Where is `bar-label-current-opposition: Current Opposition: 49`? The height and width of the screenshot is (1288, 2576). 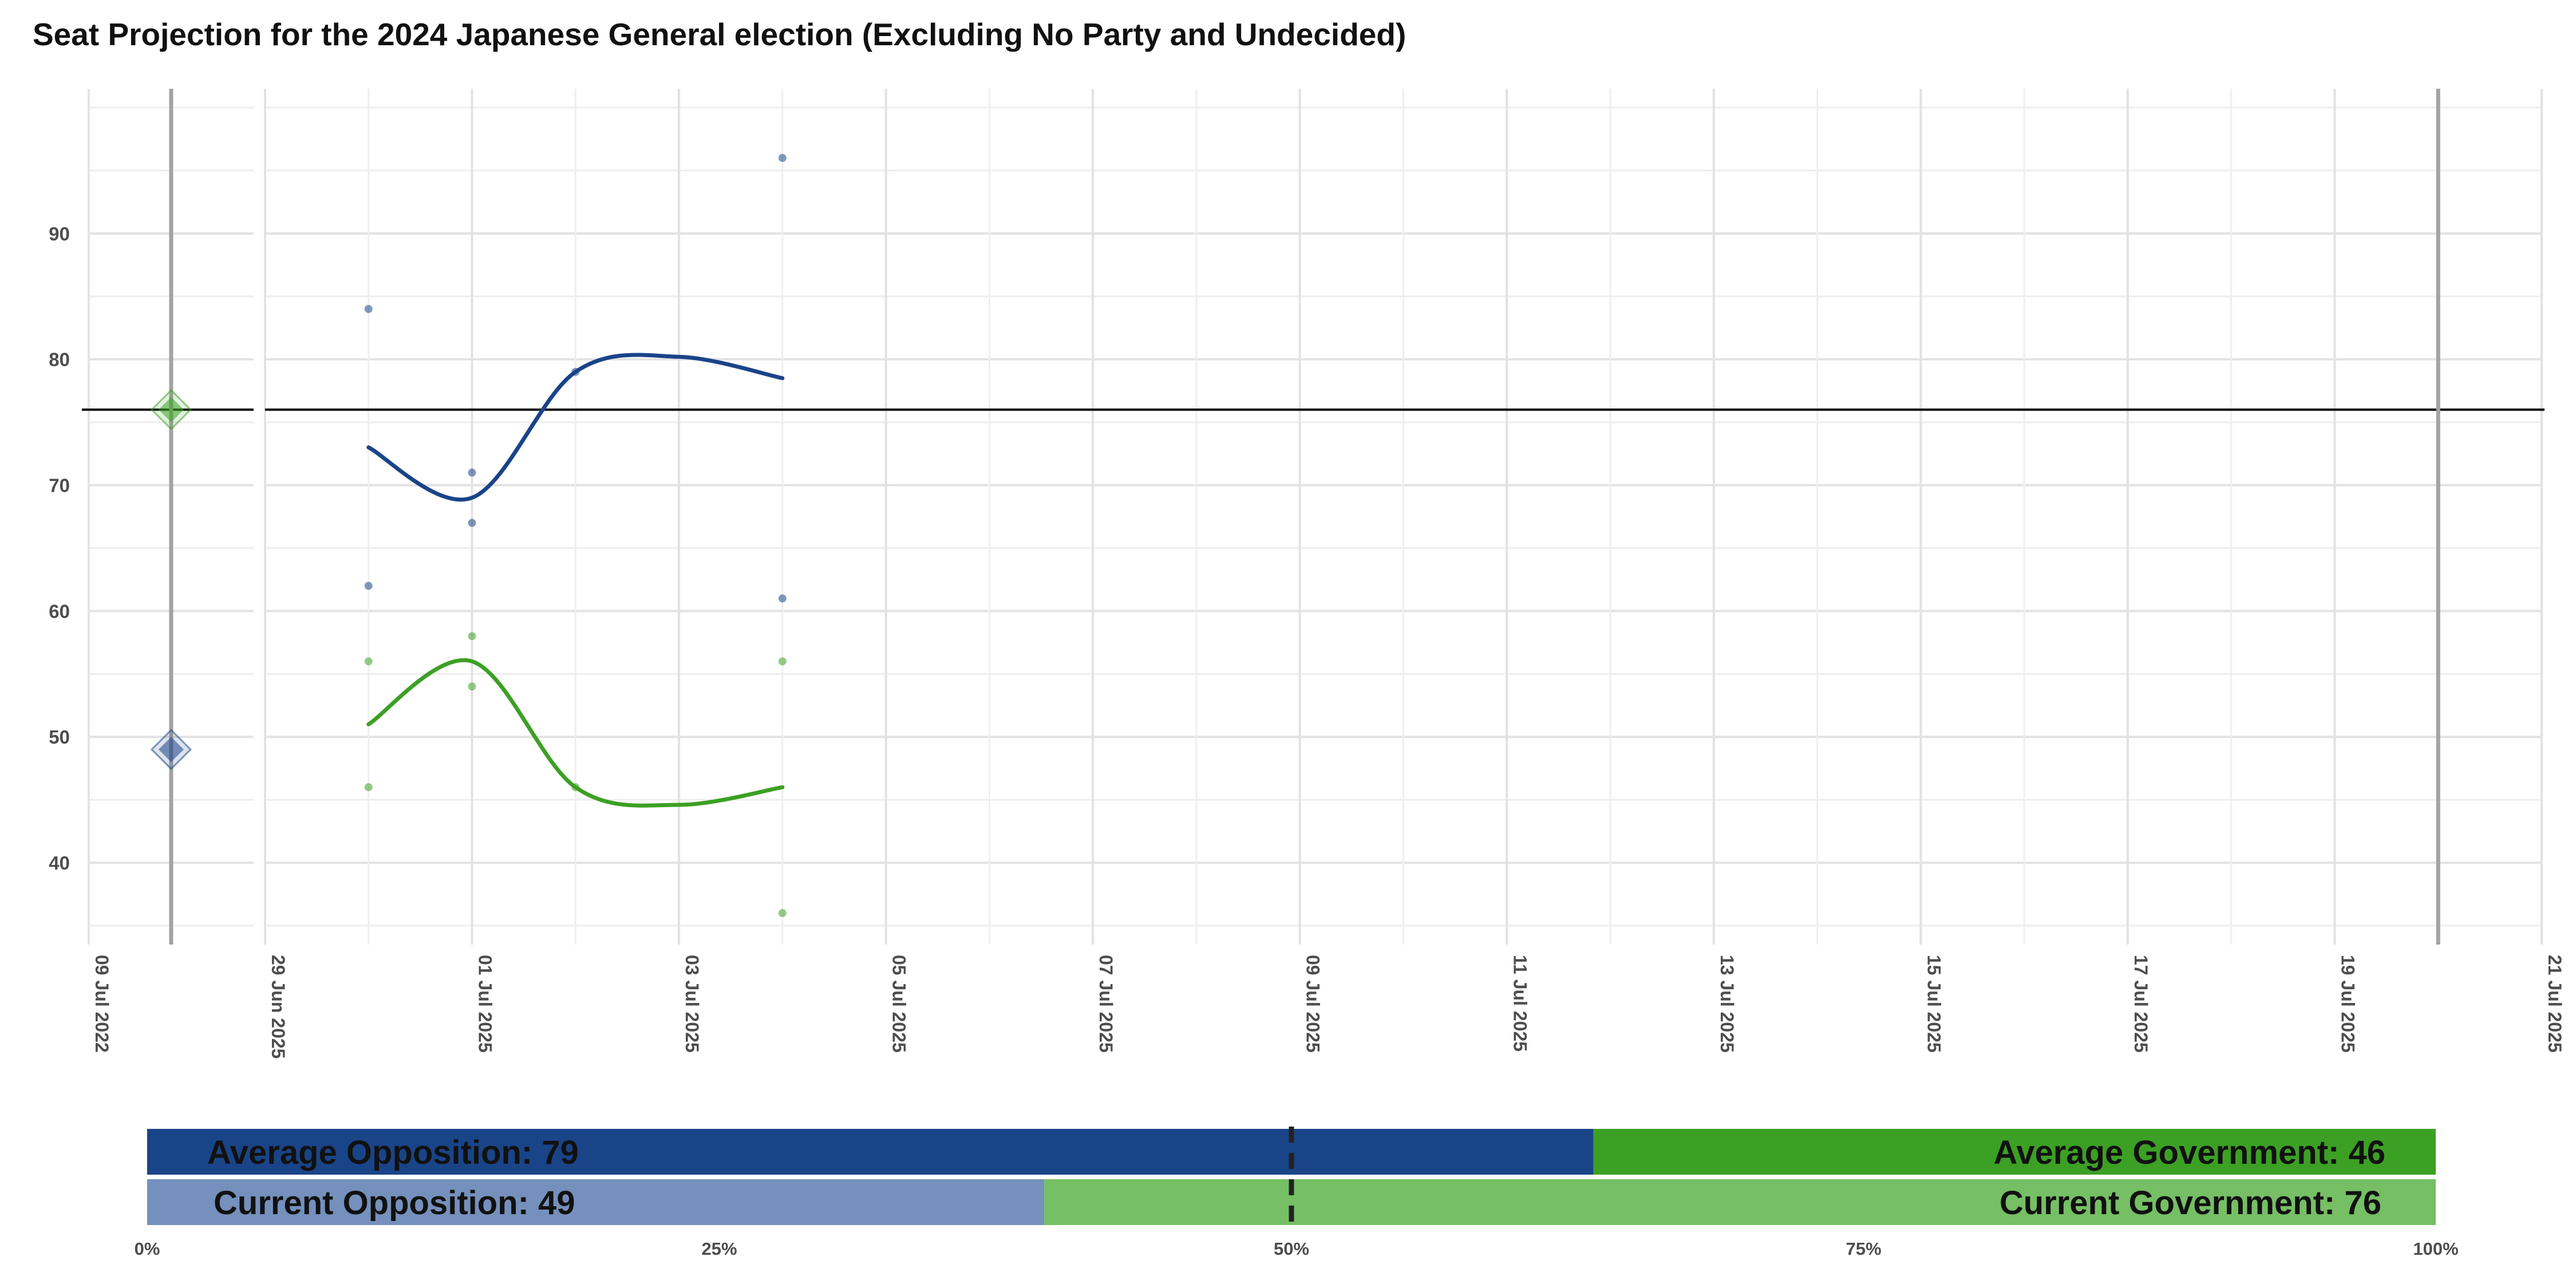 bar-label-current-opposition: Current Opposition: 49 is located at coordinates (394, 1203).